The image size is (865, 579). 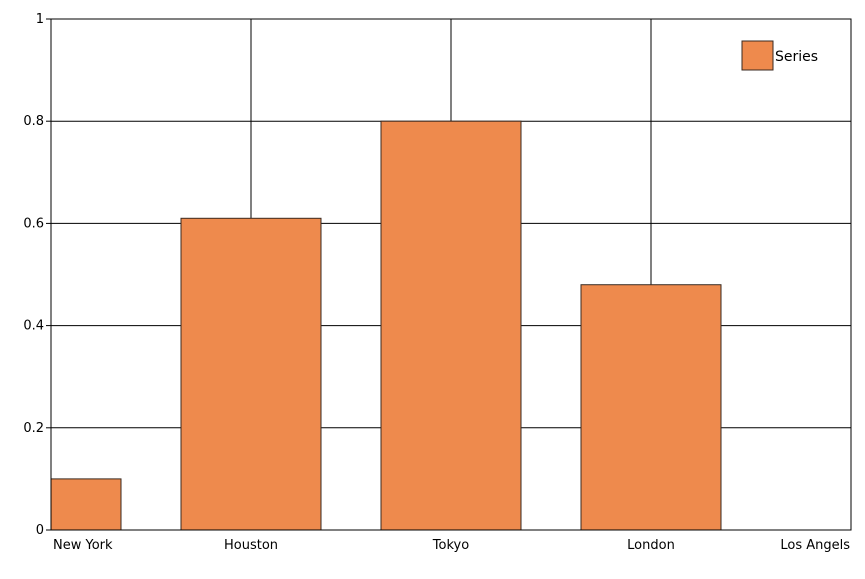 I want to click on x-tick-label: Tokyo, so click(x=450, y=545).